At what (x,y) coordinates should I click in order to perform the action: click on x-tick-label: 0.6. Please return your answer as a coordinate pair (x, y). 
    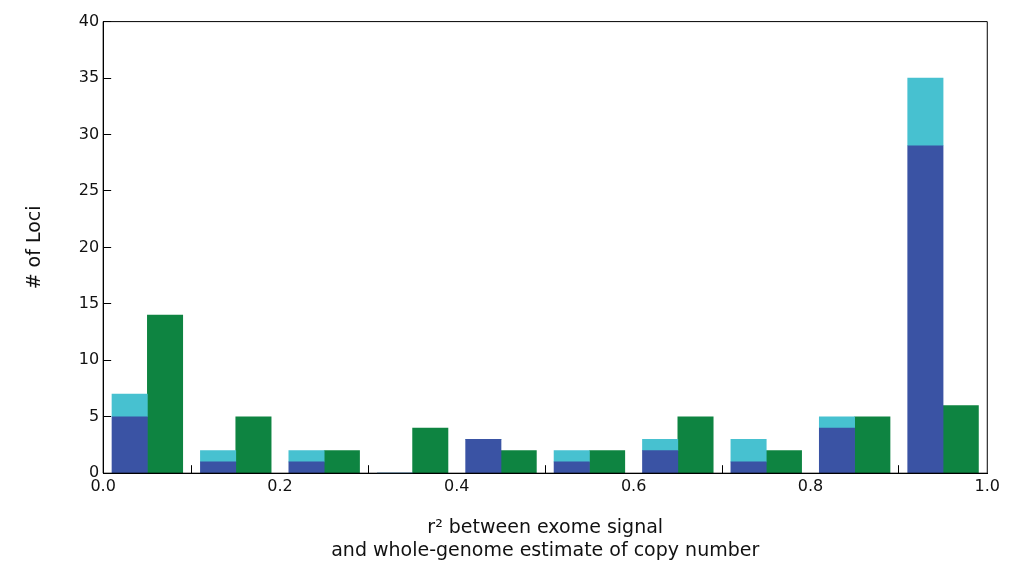
    Looking at the image, I should click on (633, 485).